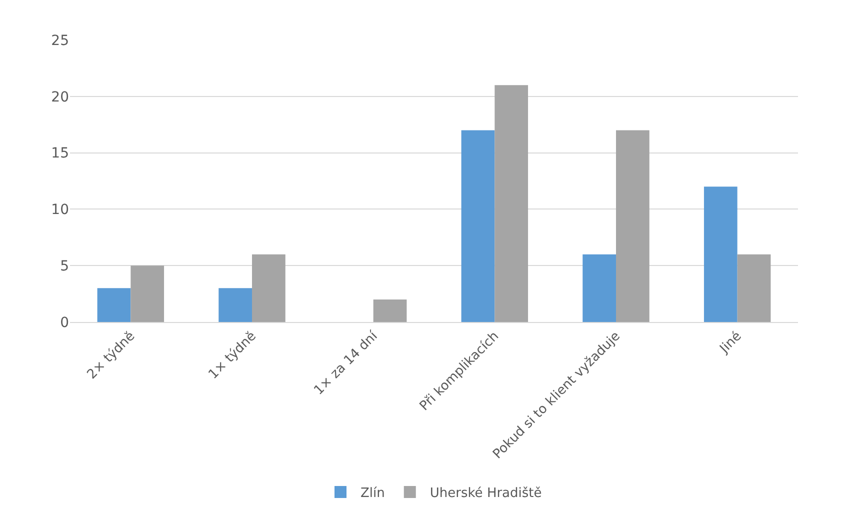 The height and width of the screenshot is (519, 858). Describe the element at coordinates (60, 40) in the screenshot. I see `y-tick-label: 25` at that location.